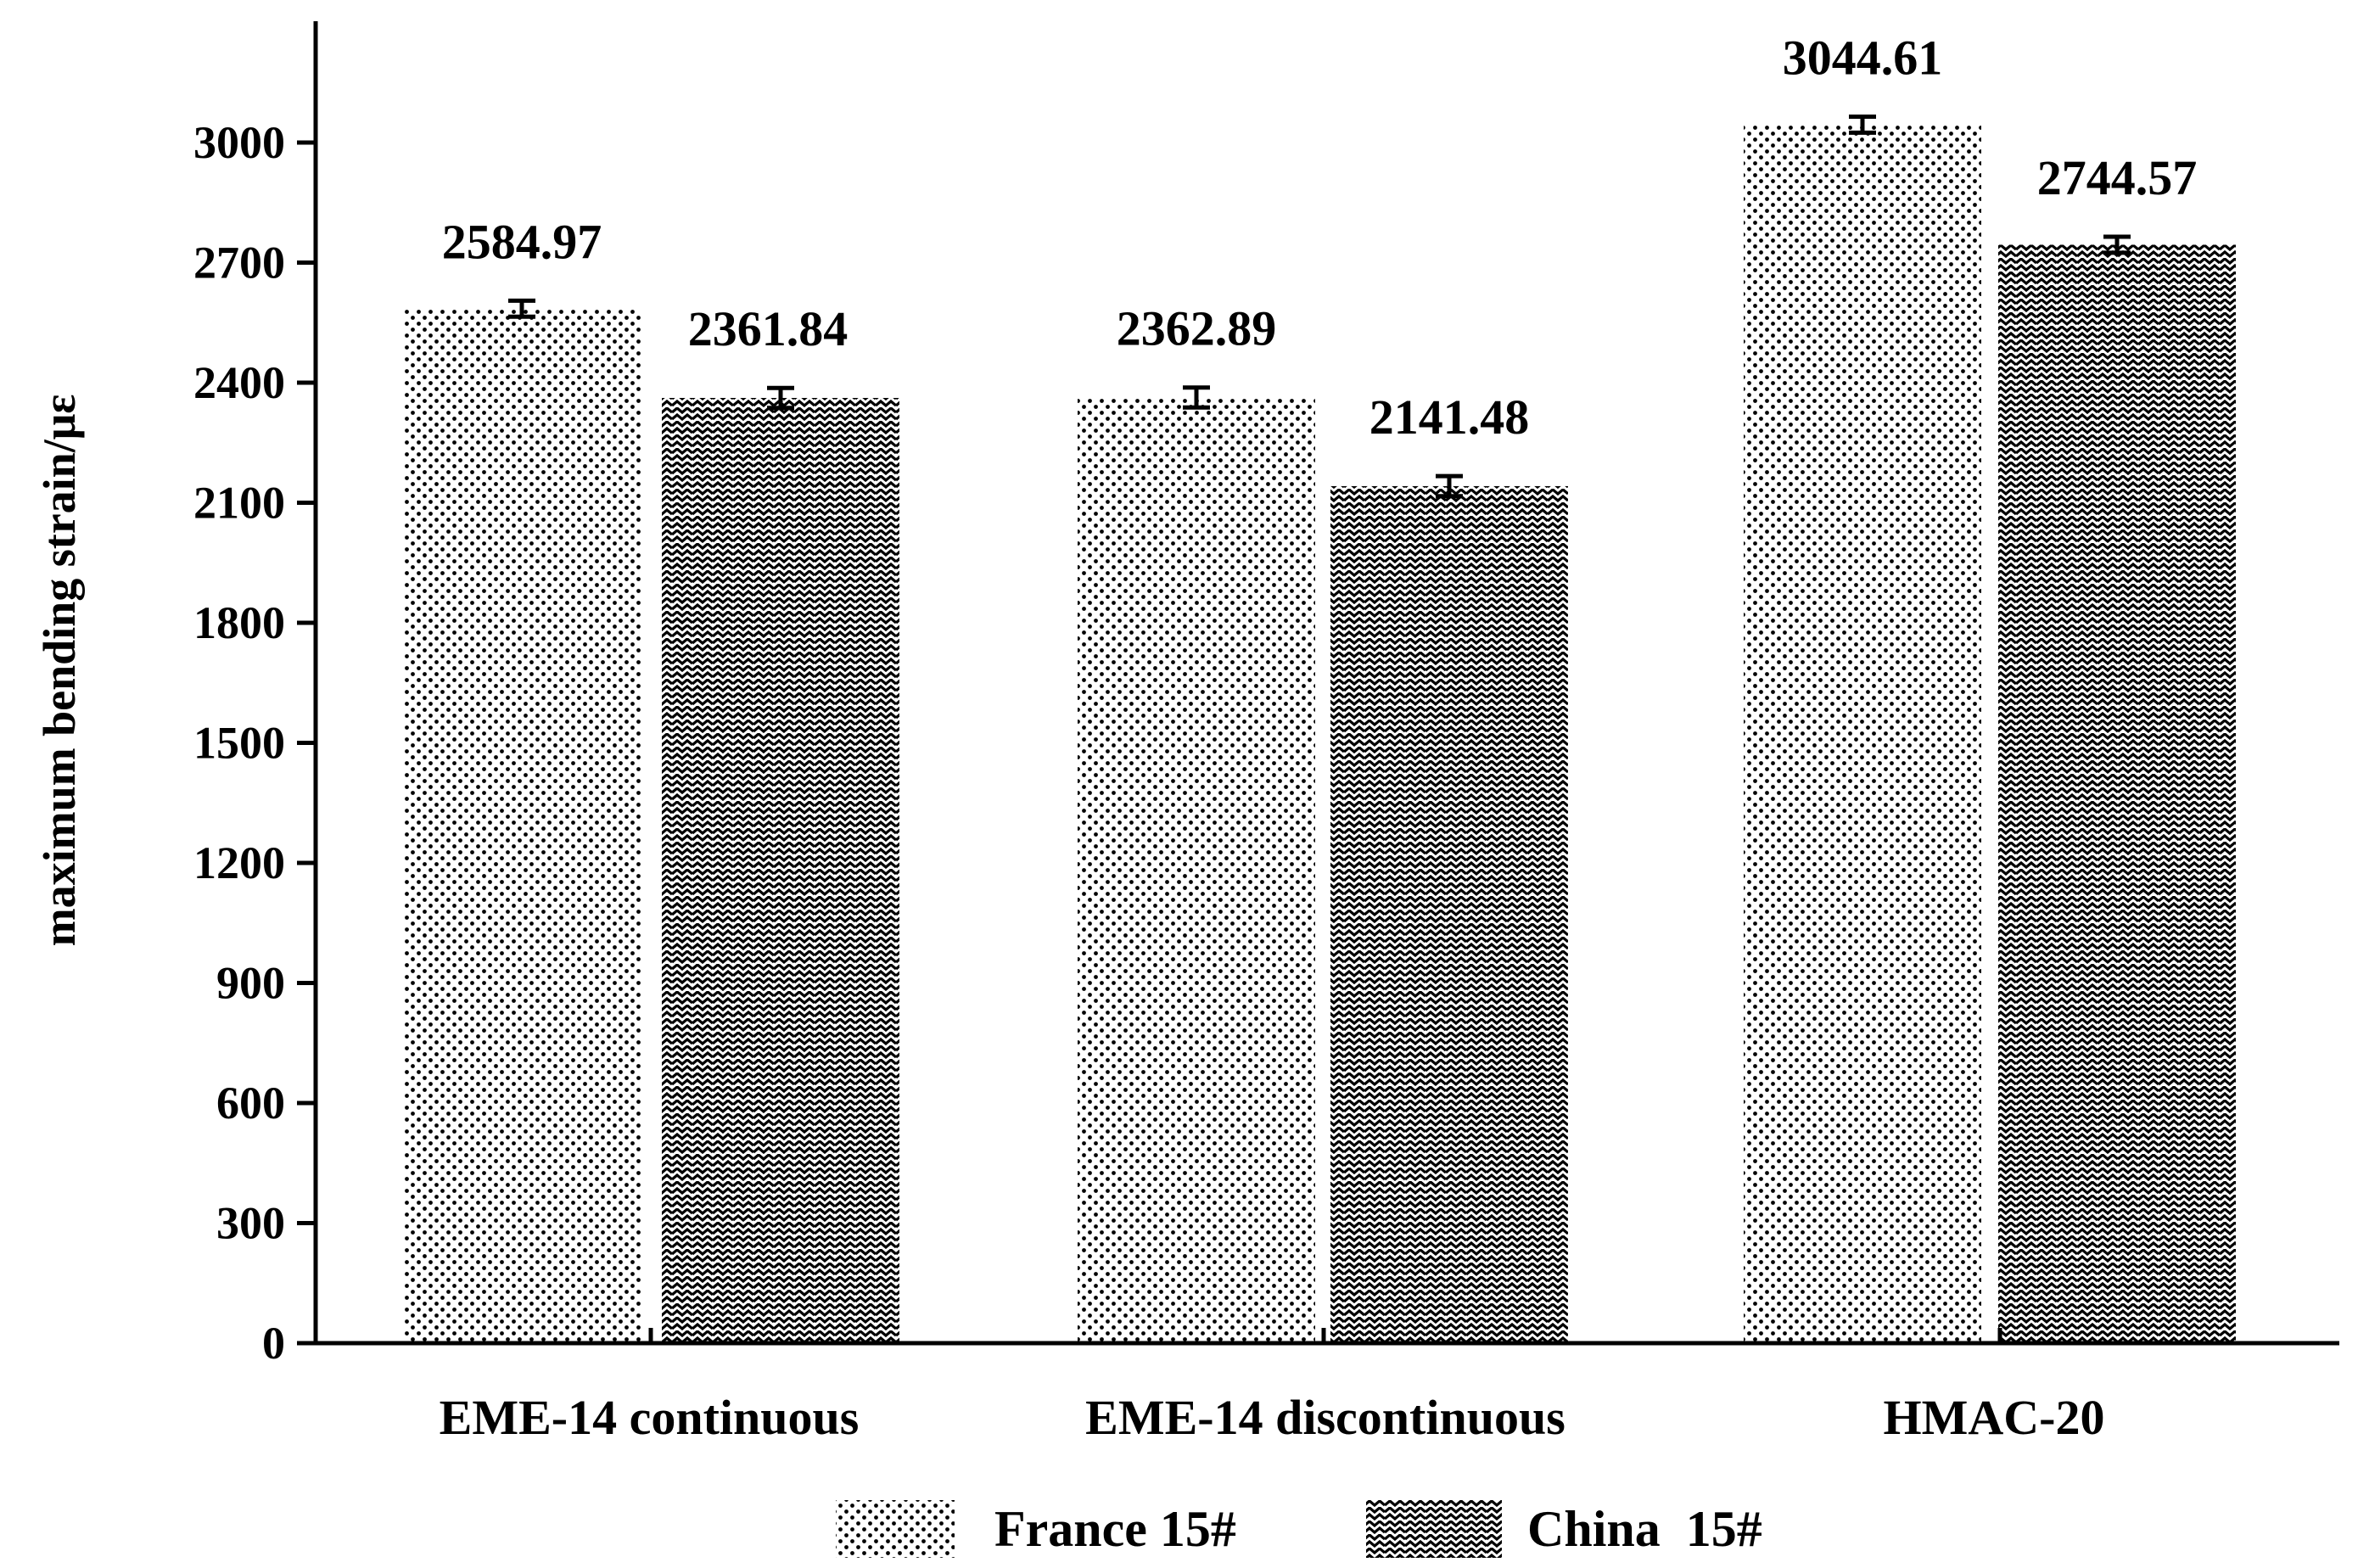 The image size is (2358, 1568). I want to click on y-tick-label: 2700, so click(239, 263).